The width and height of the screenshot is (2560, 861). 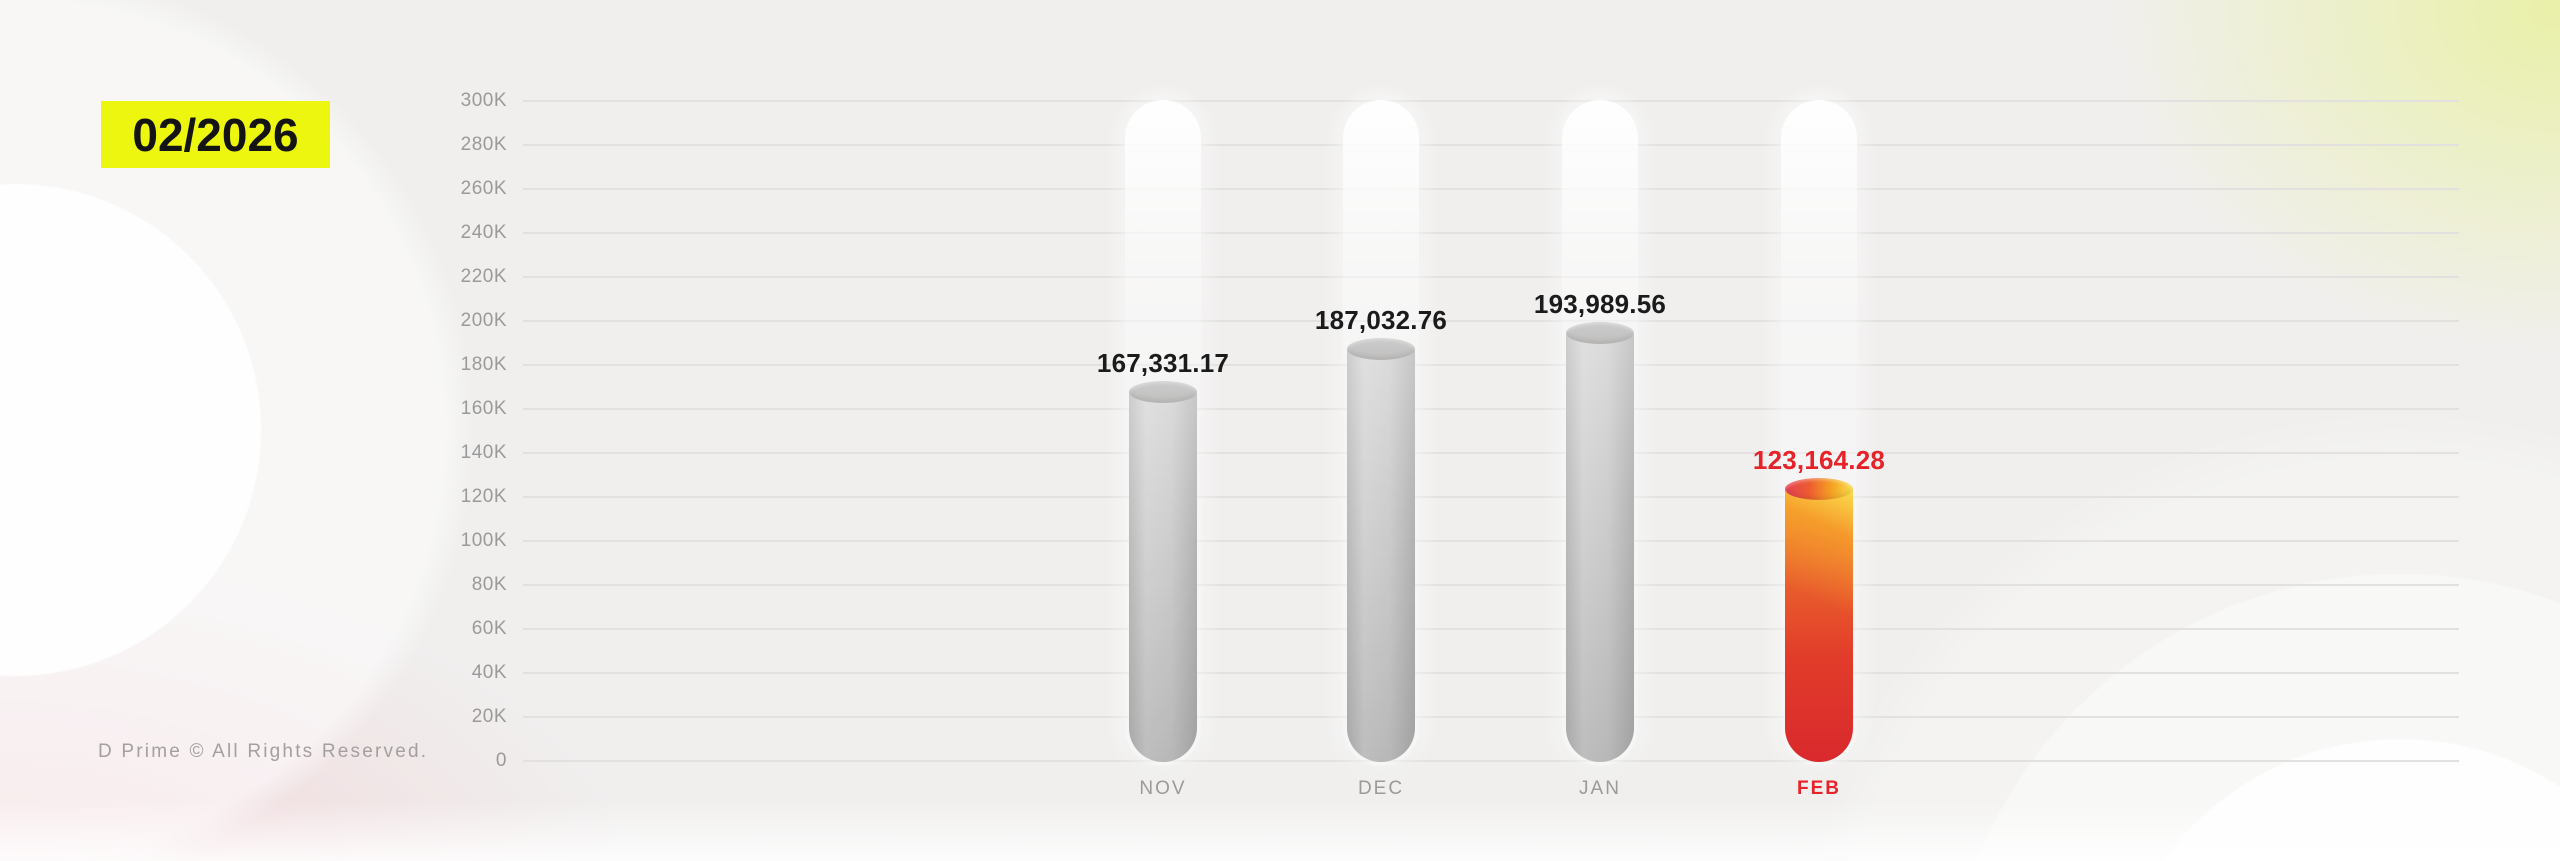 I want to click on gridline-300K, so click(x=1491, y=101).